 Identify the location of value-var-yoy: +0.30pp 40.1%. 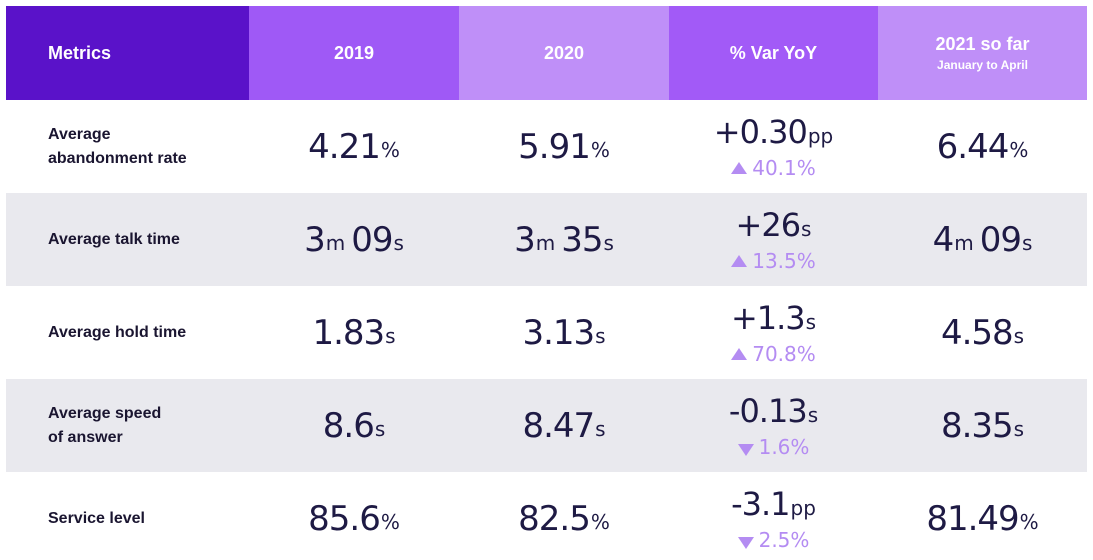
(773, 146).